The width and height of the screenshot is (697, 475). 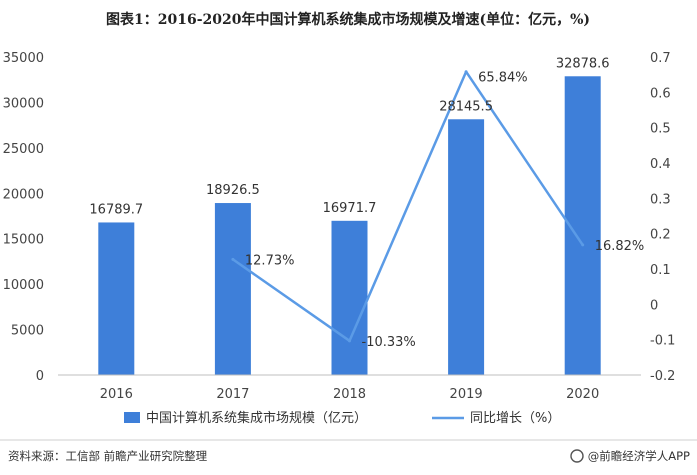 I want to click on left-y-tick-label: 0, so click(x=40, y=376).